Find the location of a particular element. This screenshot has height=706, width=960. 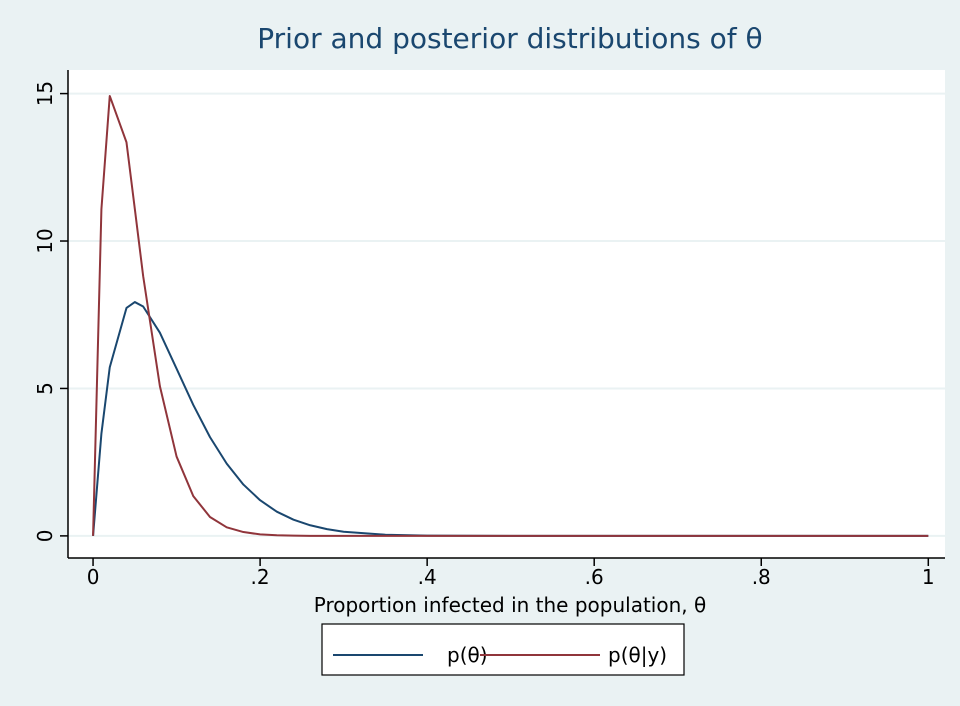

x-tick-label: .2 is located at coordinates (260, 577).